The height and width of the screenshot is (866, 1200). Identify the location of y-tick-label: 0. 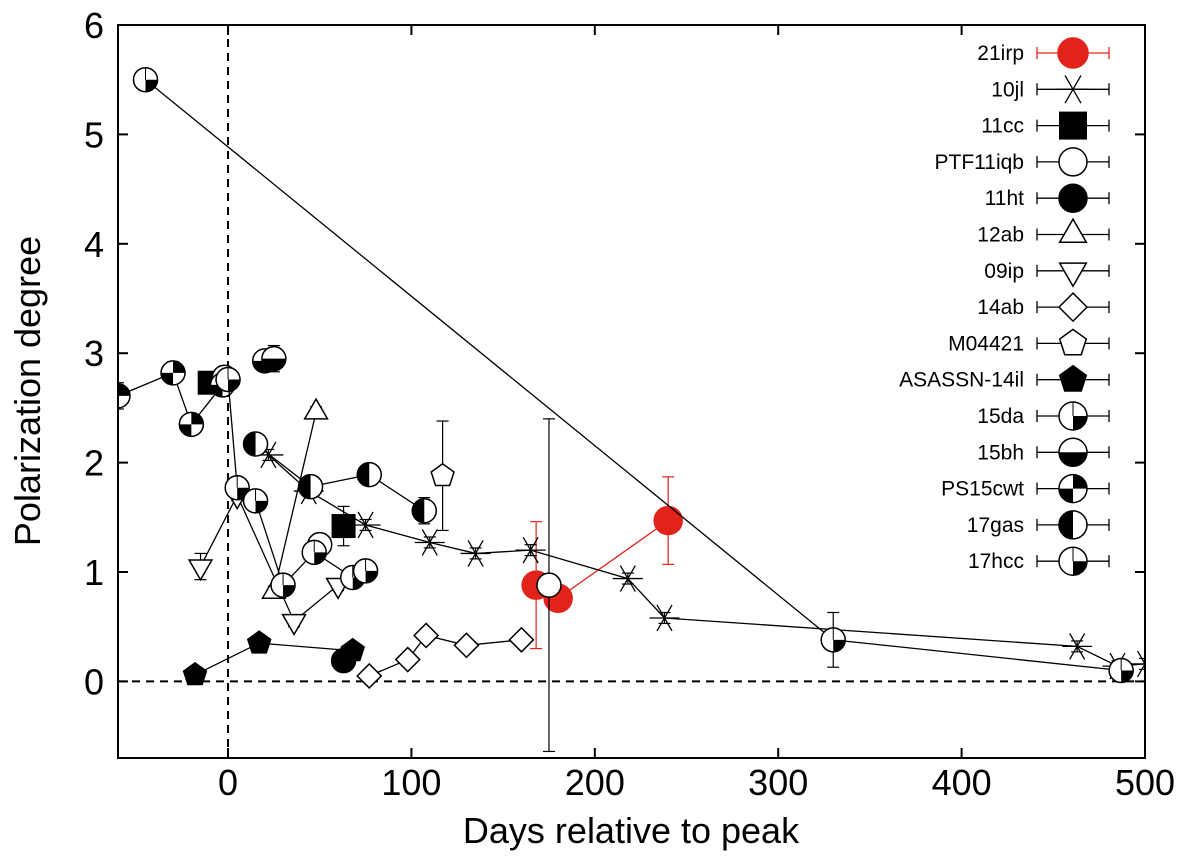
(94, 681).